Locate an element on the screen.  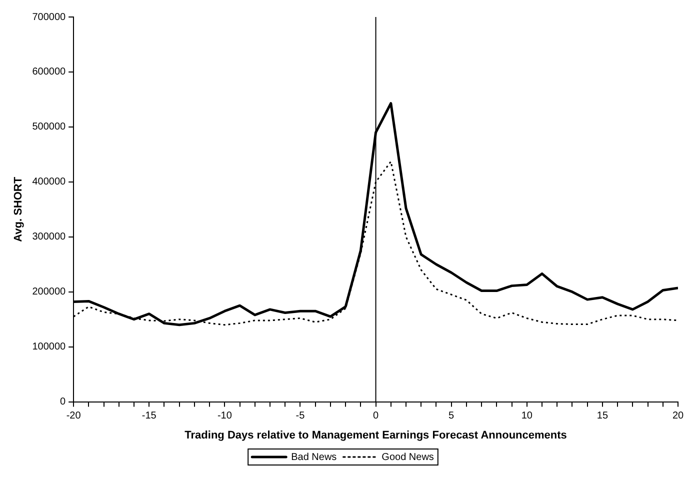
legend-label: Good News is located at coordinates (408, 457).